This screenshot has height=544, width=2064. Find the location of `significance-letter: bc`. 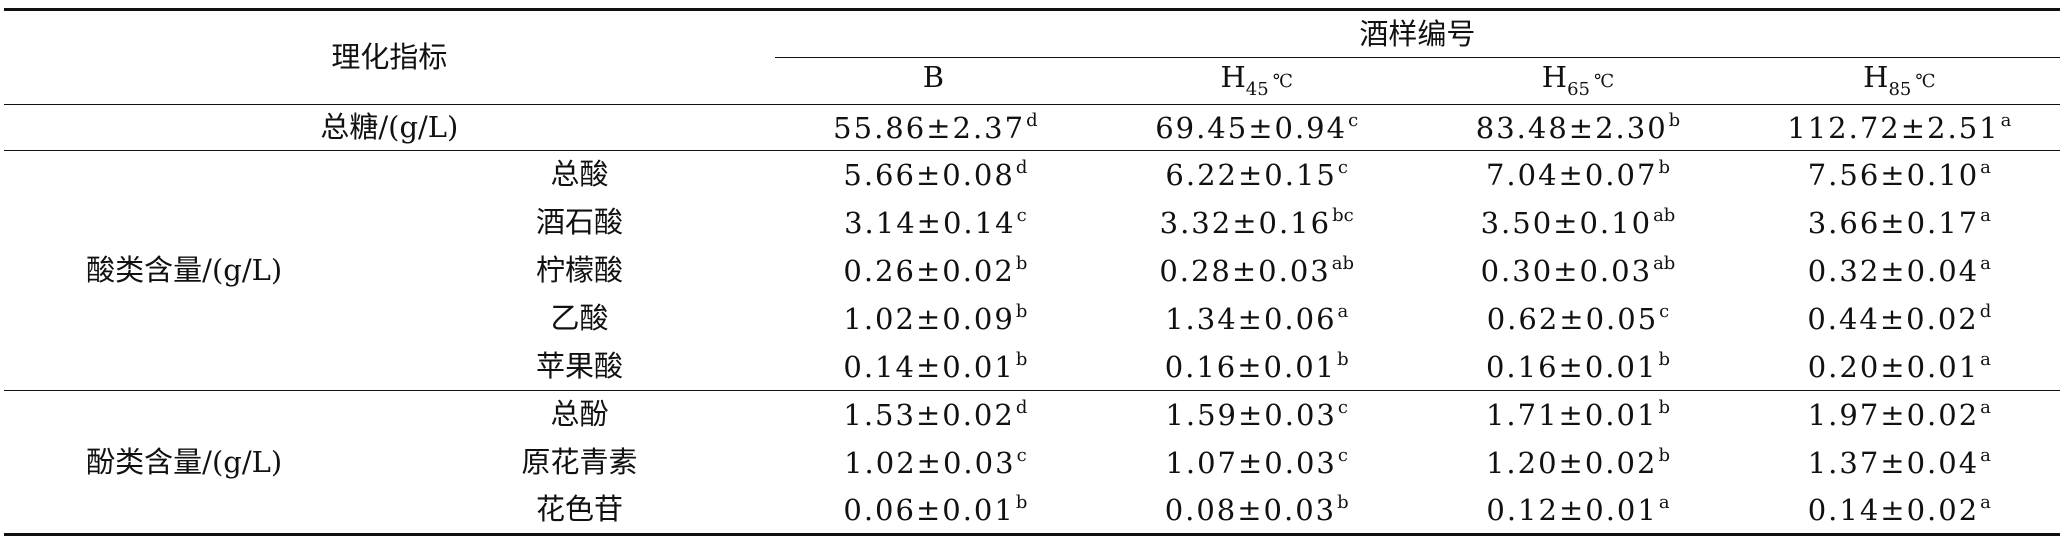

significance-letter: bc is located at coordinates (1343, 215).